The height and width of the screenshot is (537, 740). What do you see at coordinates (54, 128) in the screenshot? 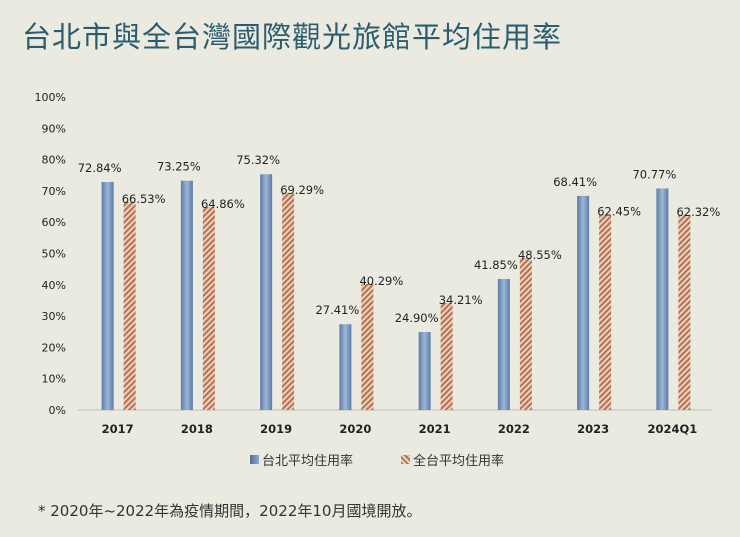
I see `y-tick-label: 90%` at bounding box center [54, 128].